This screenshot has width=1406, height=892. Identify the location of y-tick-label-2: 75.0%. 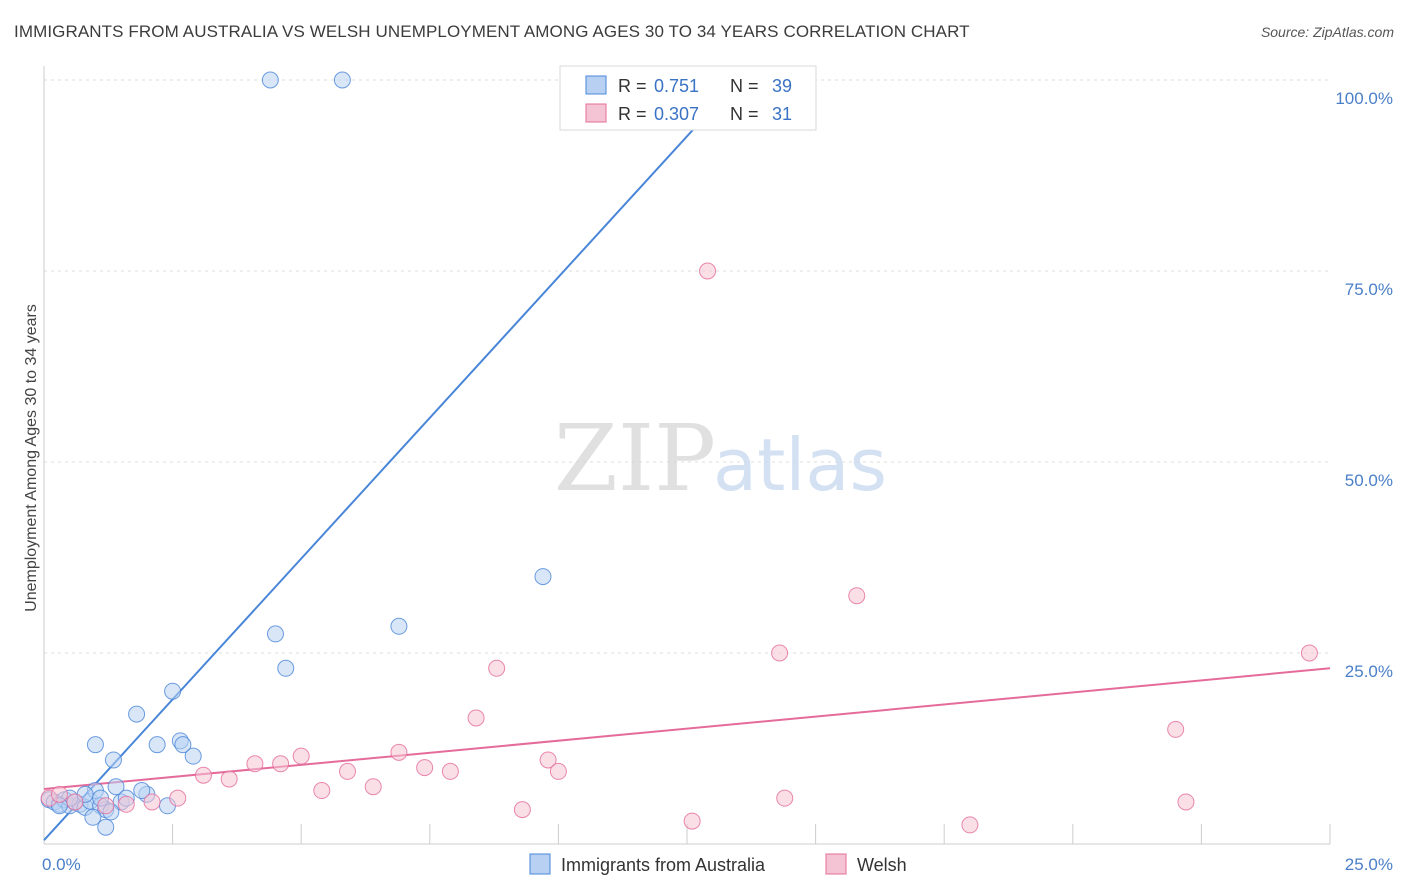
(1369, 289).